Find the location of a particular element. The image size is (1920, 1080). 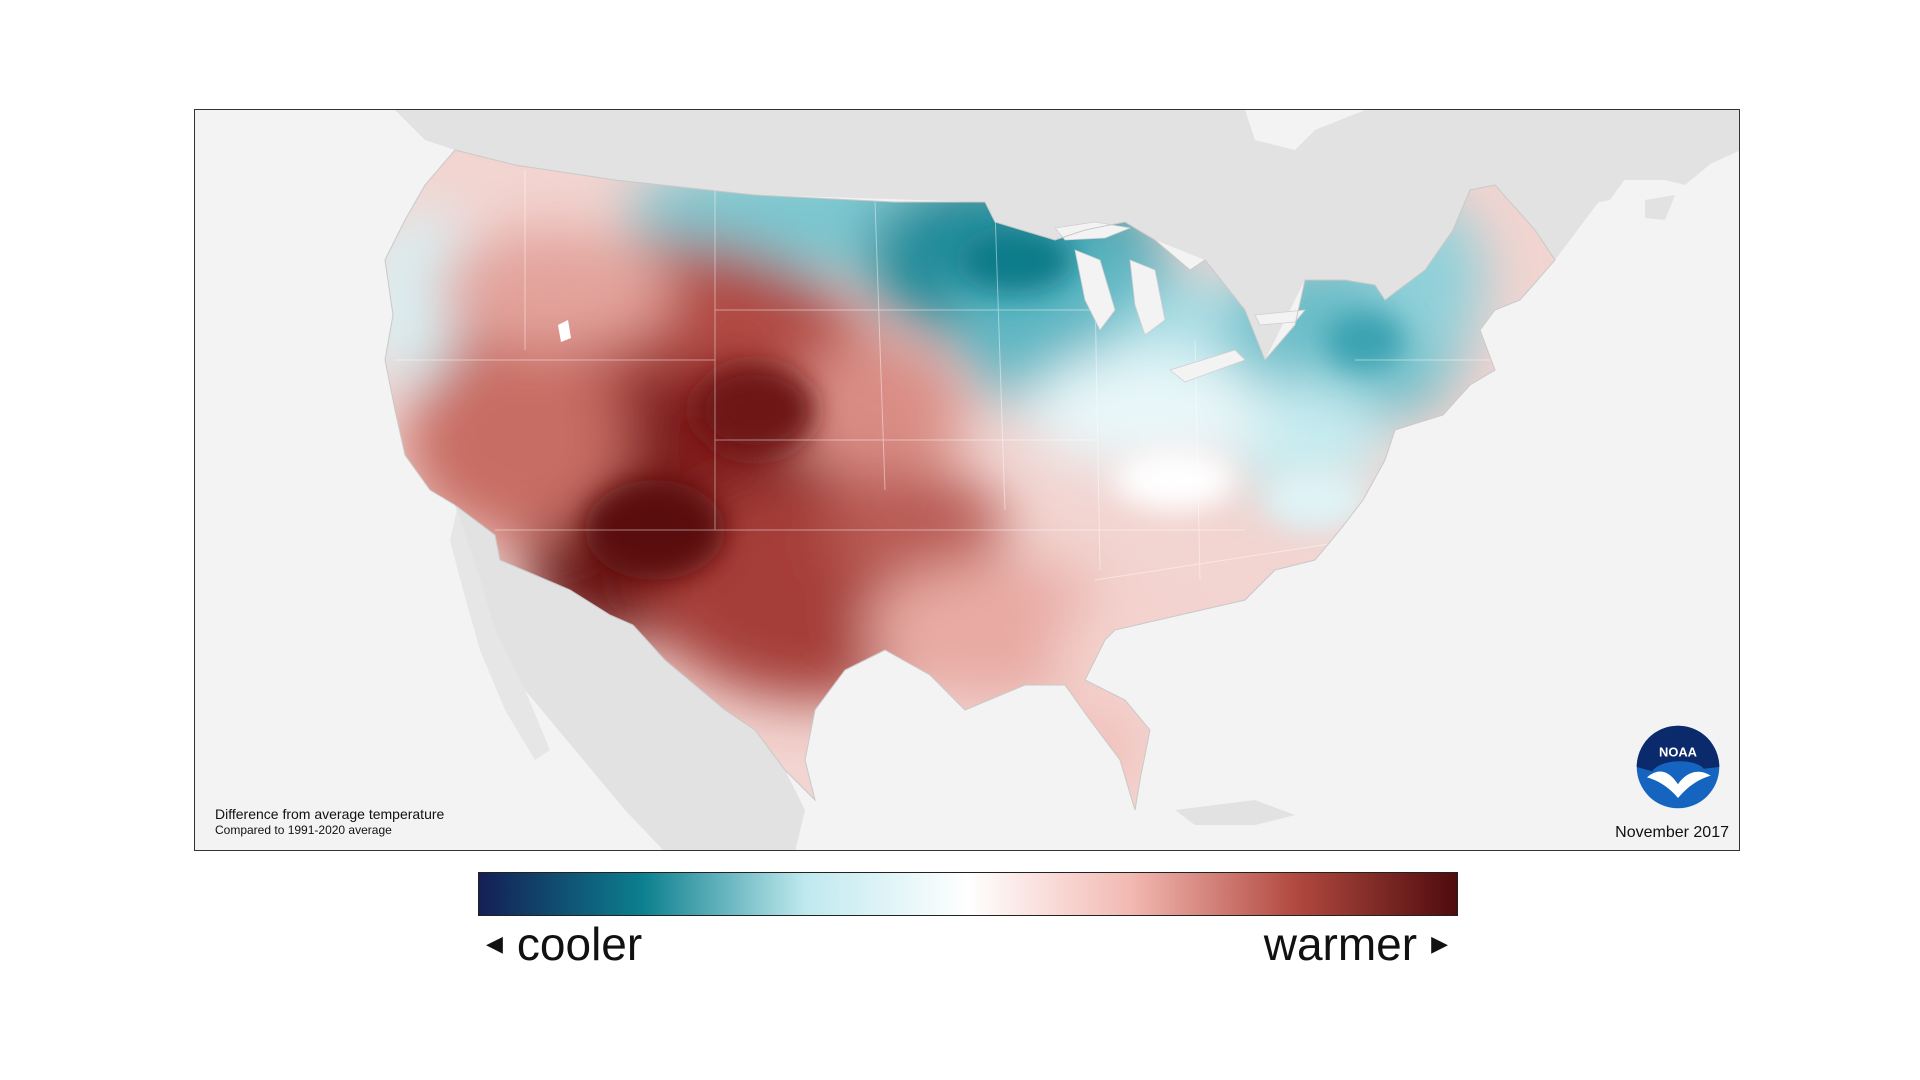

right-arrow-icon: ▶ is located at coordinates (1439, 943).